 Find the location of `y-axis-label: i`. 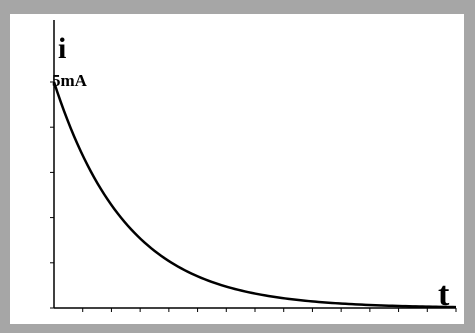

y-axis-label: i is located at coordinates (62, 48).